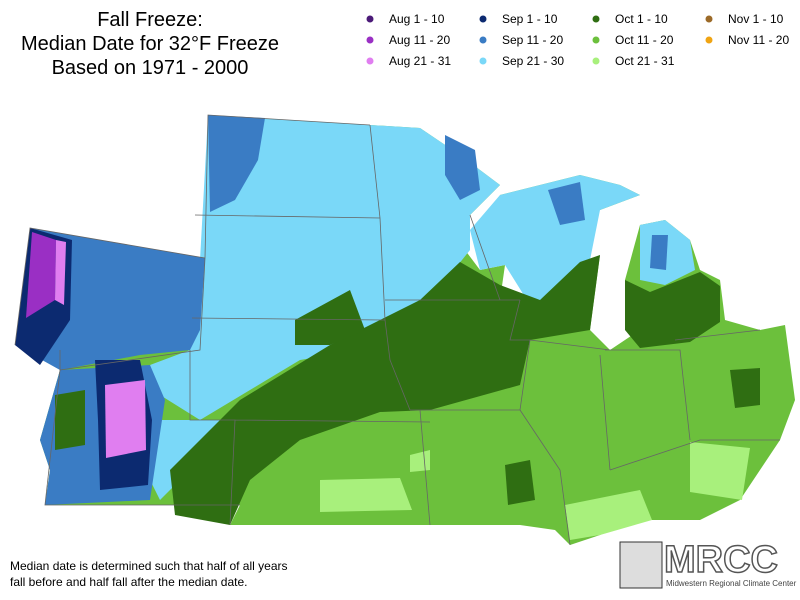  What do you see at coordinates (645, 61) in the screenshot?
I see `legend-label: Oct 21 - 31` at bounding box center [645, 61].